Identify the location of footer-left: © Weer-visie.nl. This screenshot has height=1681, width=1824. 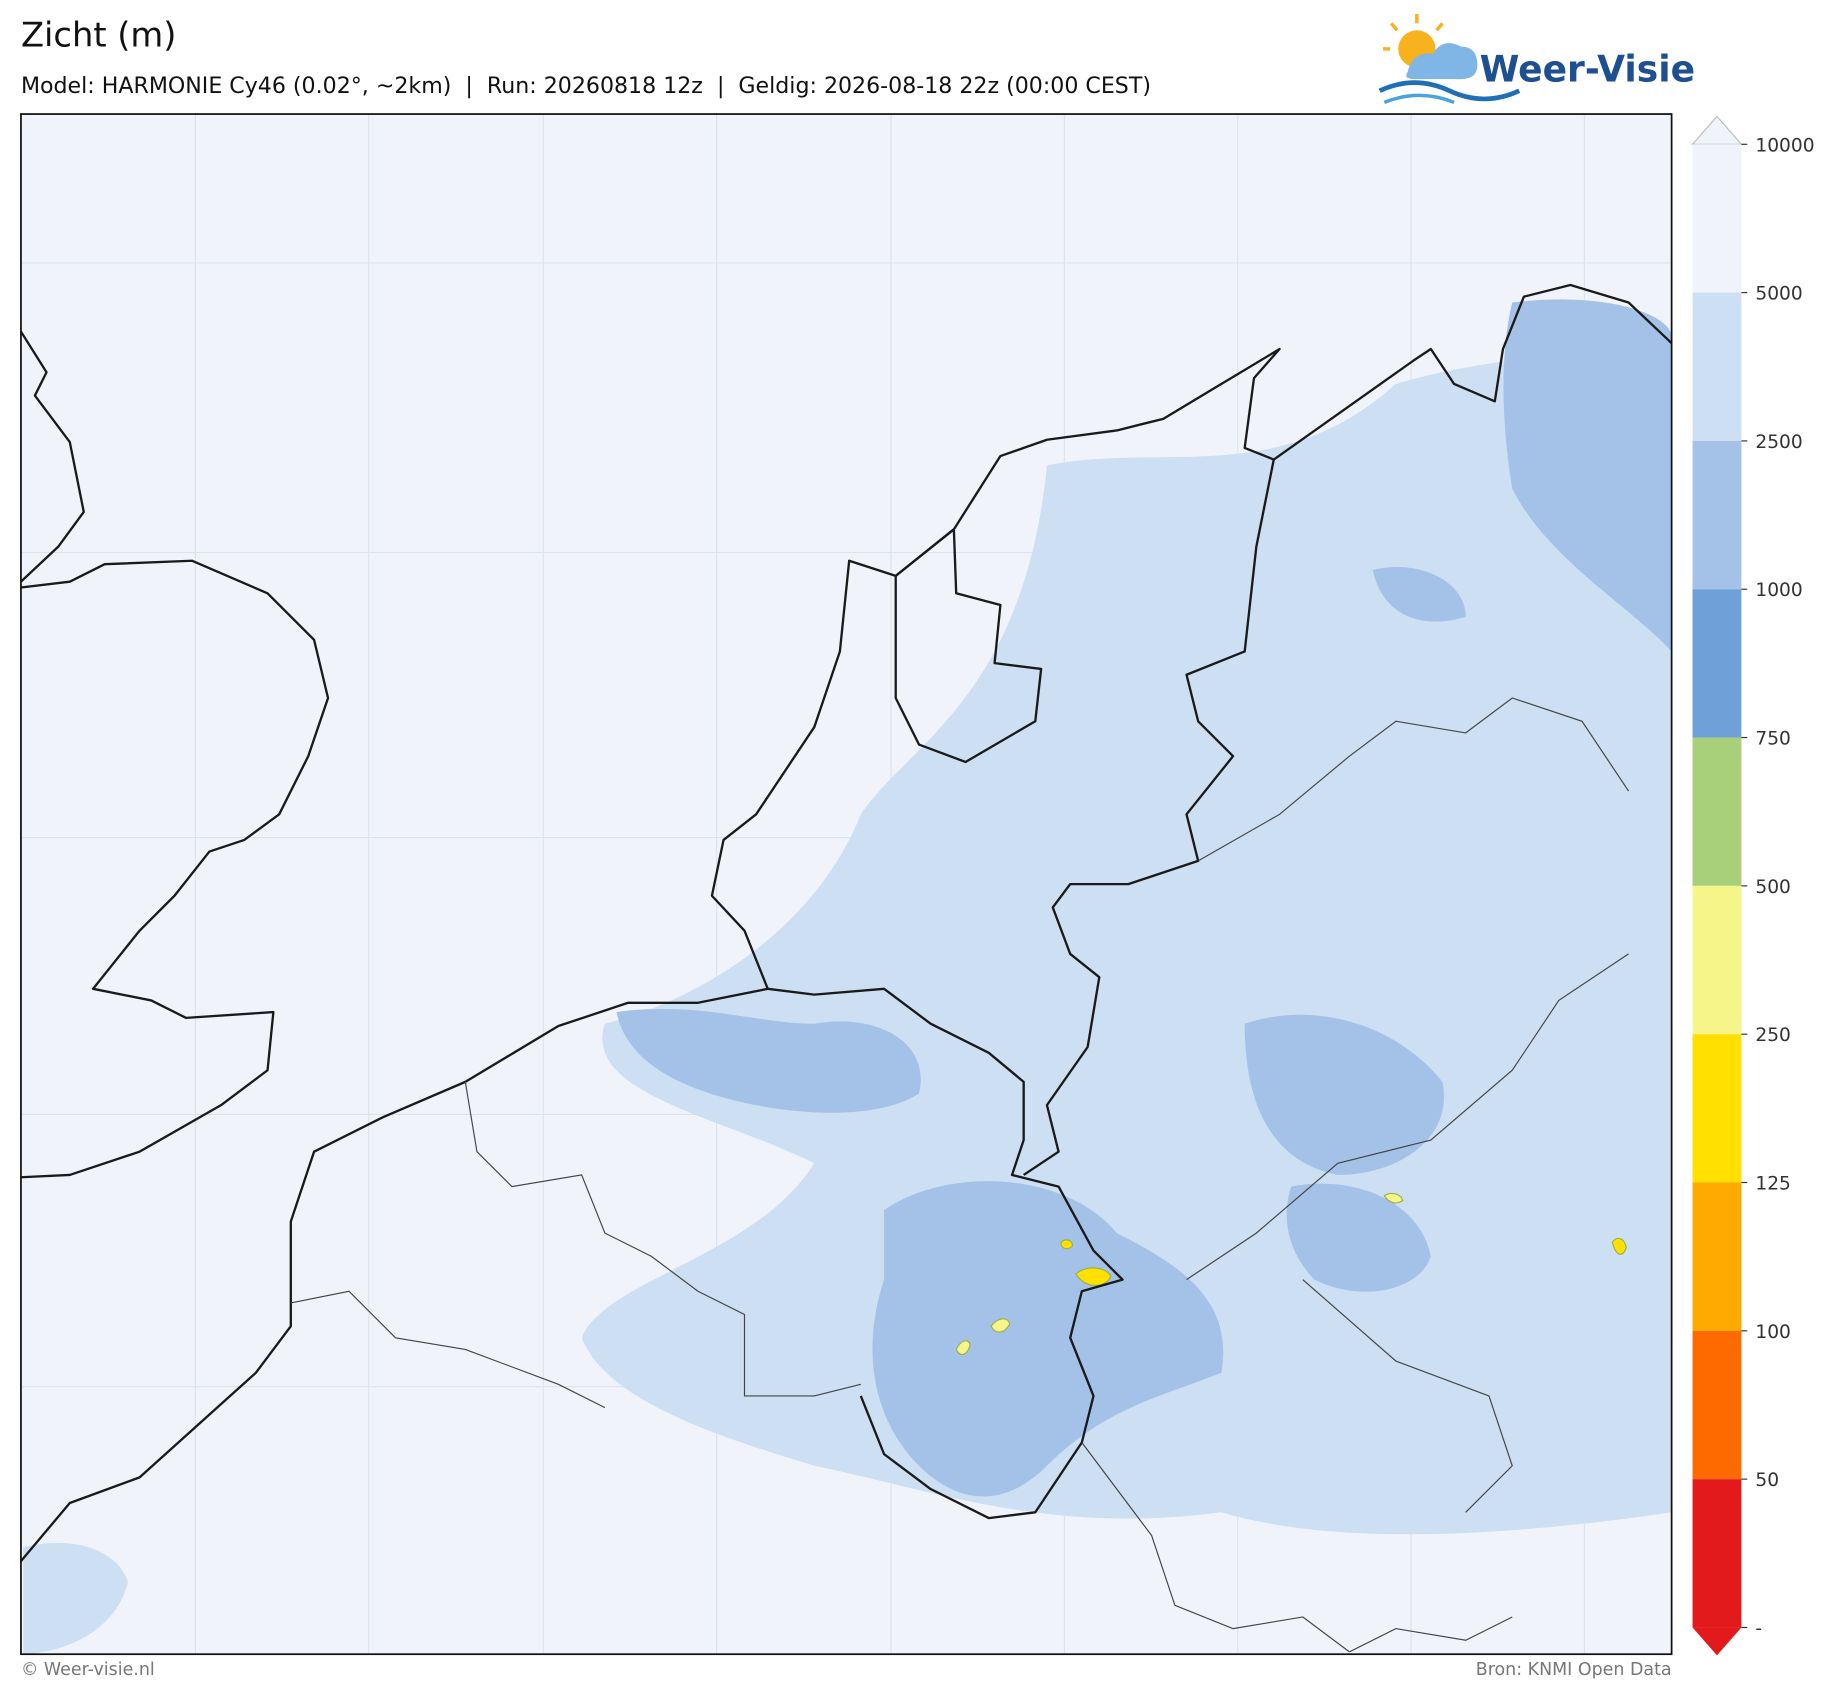
(88, 1670).